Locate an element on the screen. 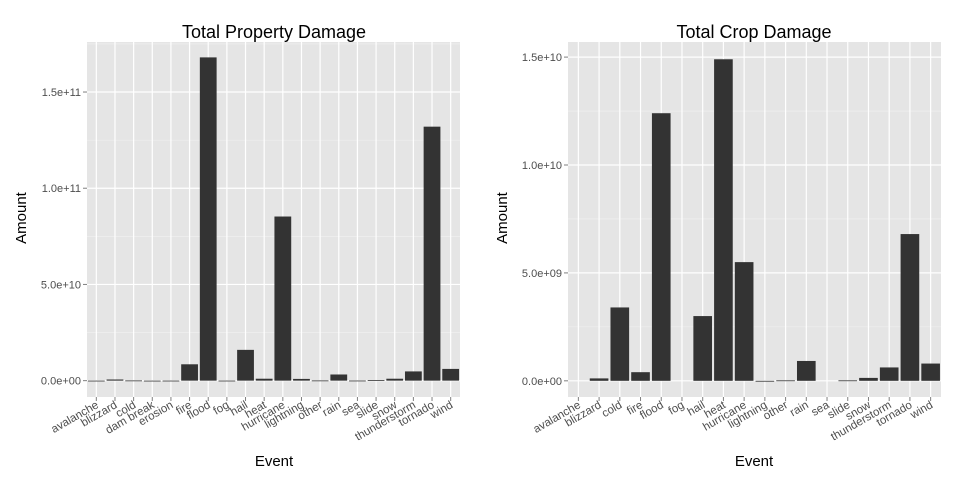 Image resolution: width=960 pixels, height=480 pixels. bar-fog is located at coordinates (227, 381).